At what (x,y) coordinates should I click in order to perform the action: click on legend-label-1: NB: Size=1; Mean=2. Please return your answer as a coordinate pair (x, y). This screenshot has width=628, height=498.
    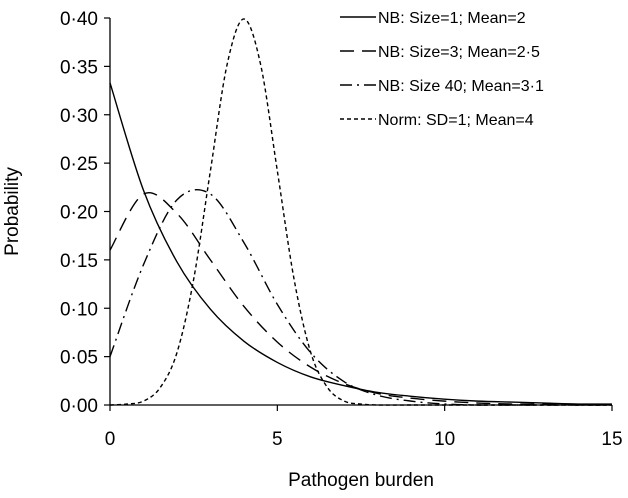
    Looking at the image, I should click on (452, 18).